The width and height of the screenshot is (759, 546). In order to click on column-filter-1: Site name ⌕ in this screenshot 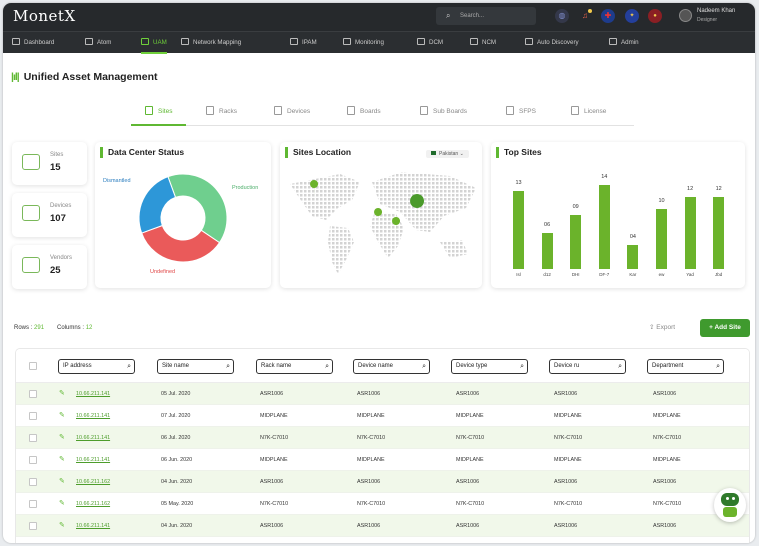, I will do `click(195, 366)`.